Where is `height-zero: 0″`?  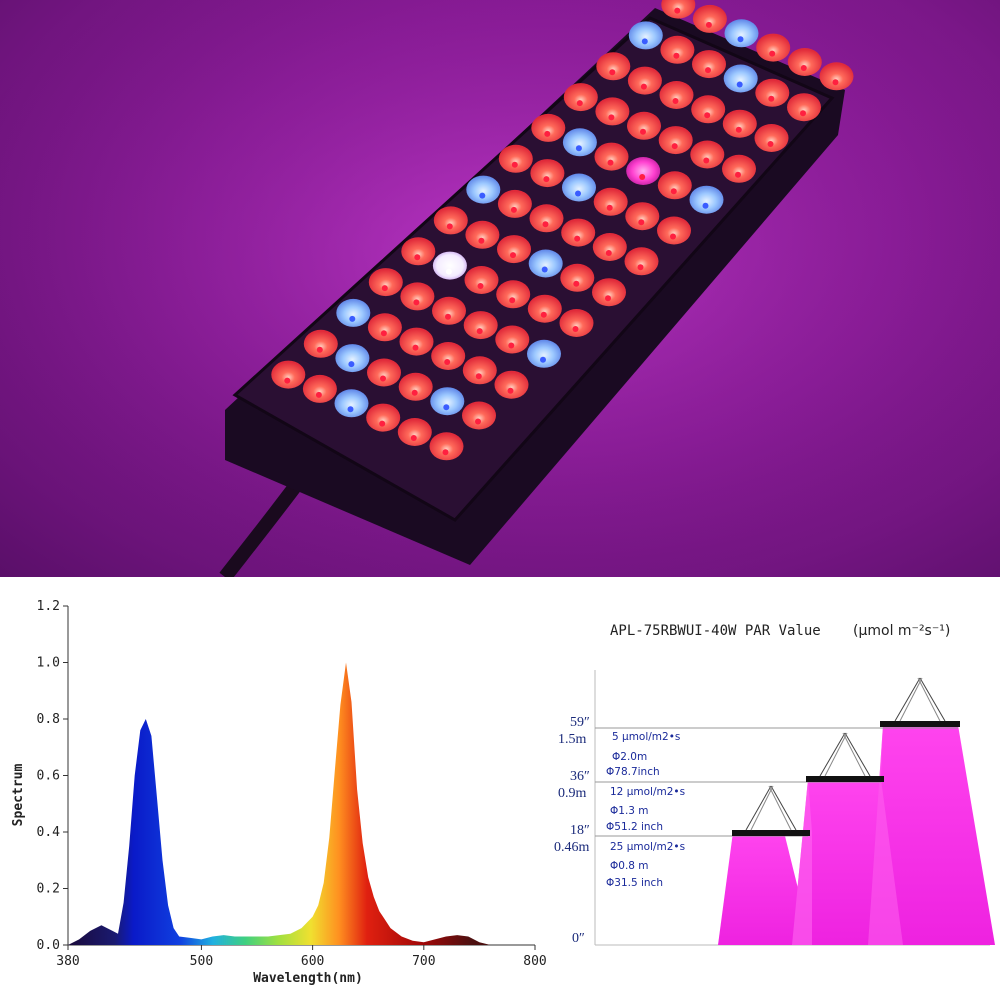 height-zero: 0″ is located at coordinates (578, 938).